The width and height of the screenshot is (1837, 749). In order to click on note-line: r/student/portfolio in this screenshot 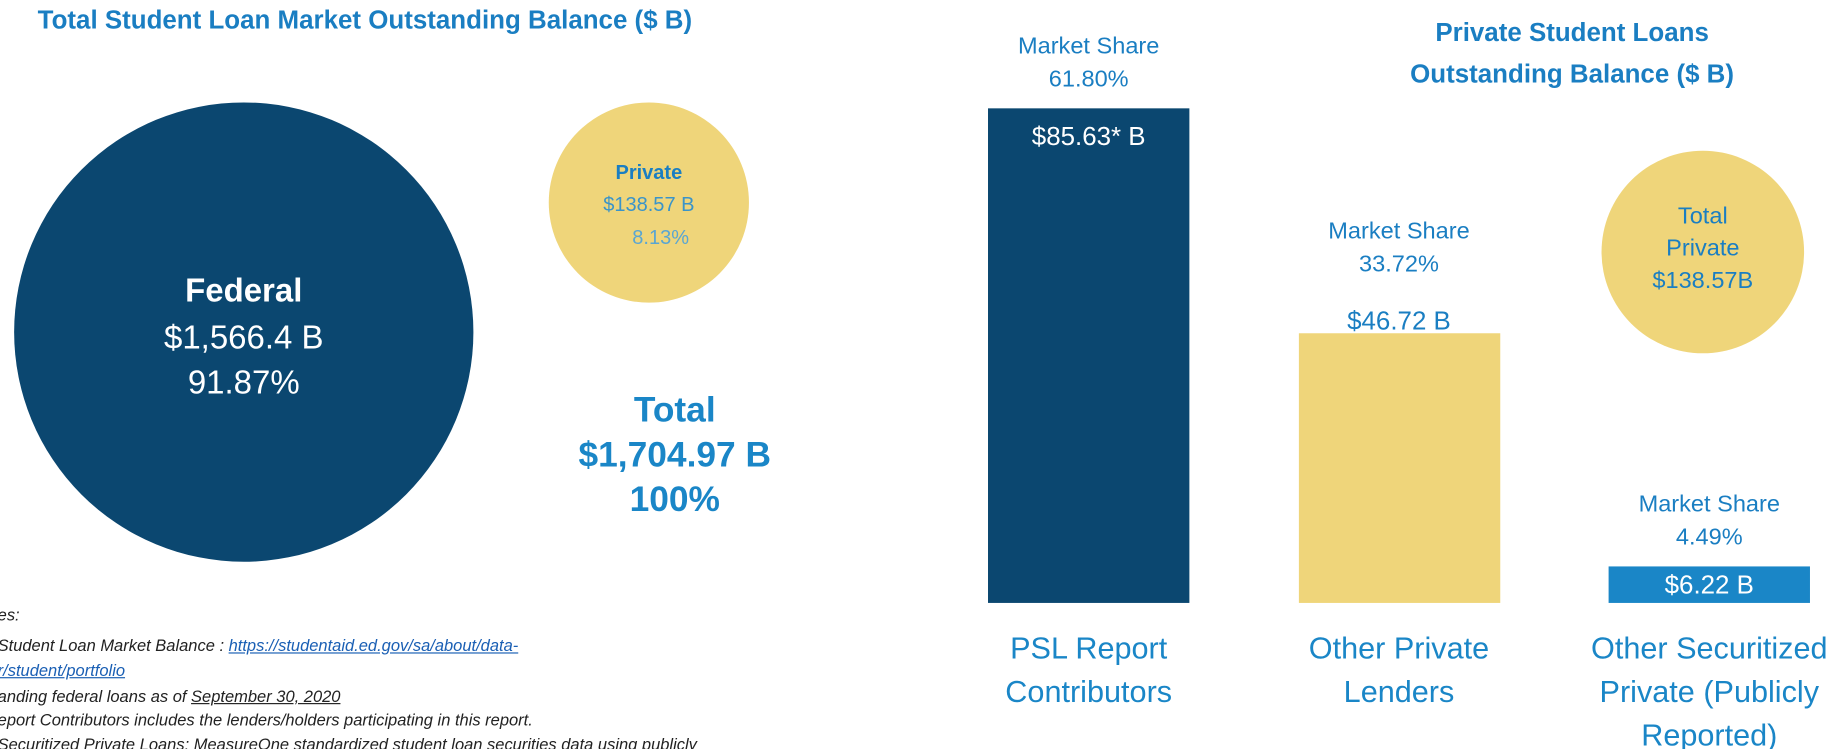, I will do `click(62, 670)`.